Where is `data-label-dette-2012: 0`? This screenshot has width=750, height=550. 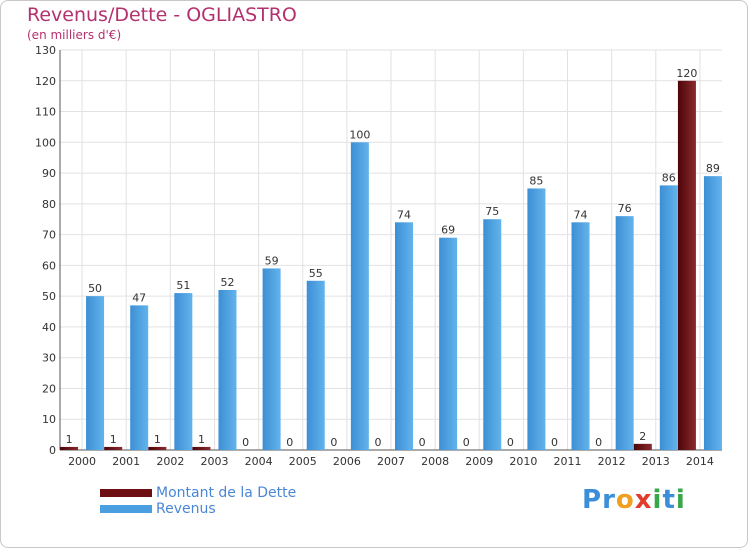
data-label-dette-2012: 0 is located at coordinates (598, 442).